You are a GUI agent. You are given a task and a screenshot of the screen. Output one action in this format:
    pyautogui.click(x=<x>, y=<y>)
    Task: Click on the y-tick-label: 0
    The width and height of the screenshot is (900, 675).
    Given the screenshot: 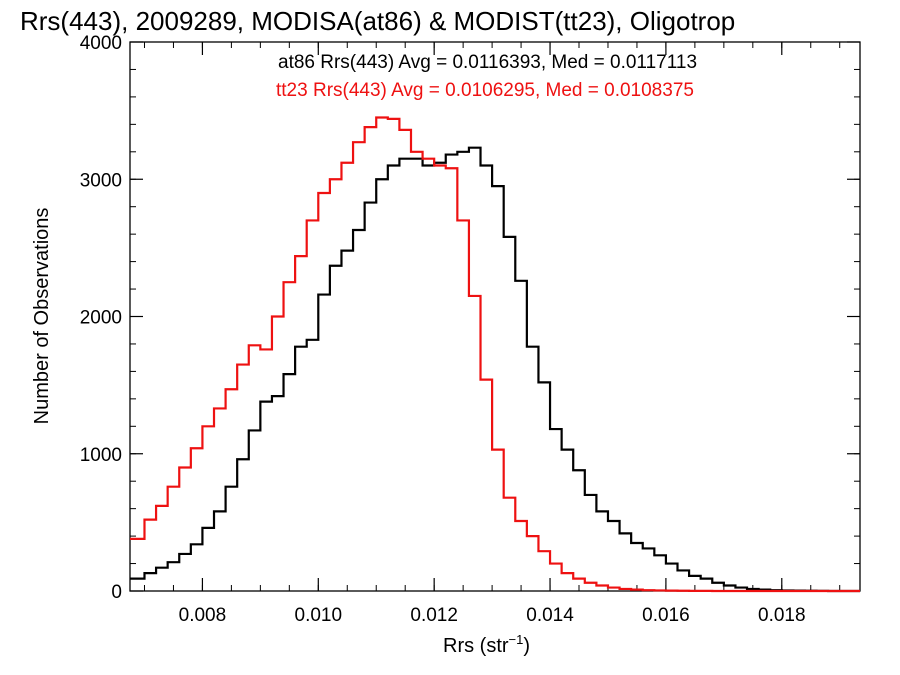 What is the action you would take?
    pyautogui.click(x=116, y=592)
    